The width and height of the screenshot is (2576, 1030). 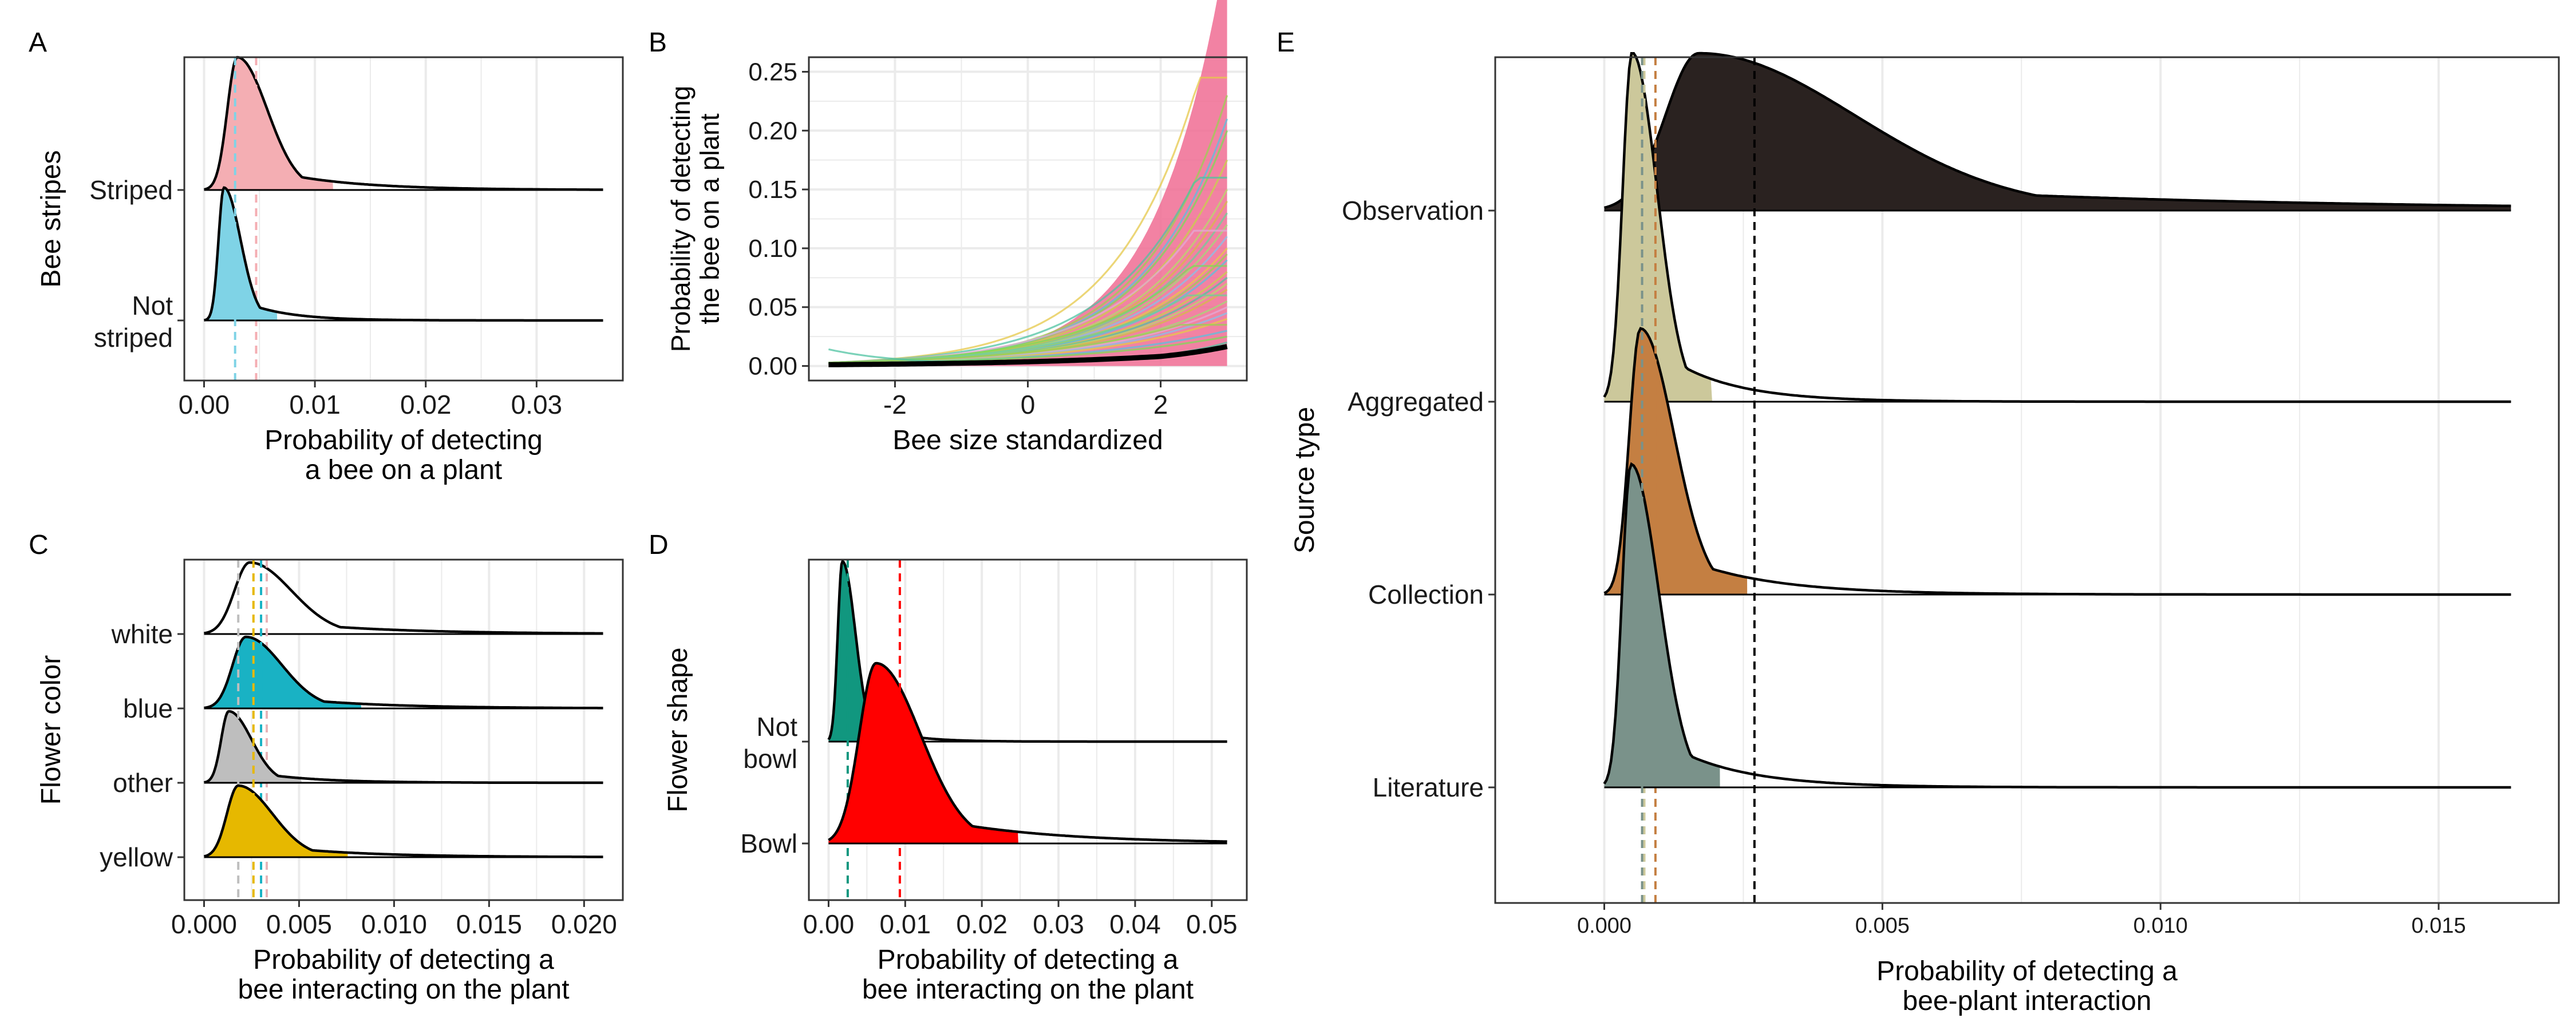 What do you see at coordinates (1426, 594) in the screenshot?
I see `category-label: Collection` at bounding box center [1426, 594].